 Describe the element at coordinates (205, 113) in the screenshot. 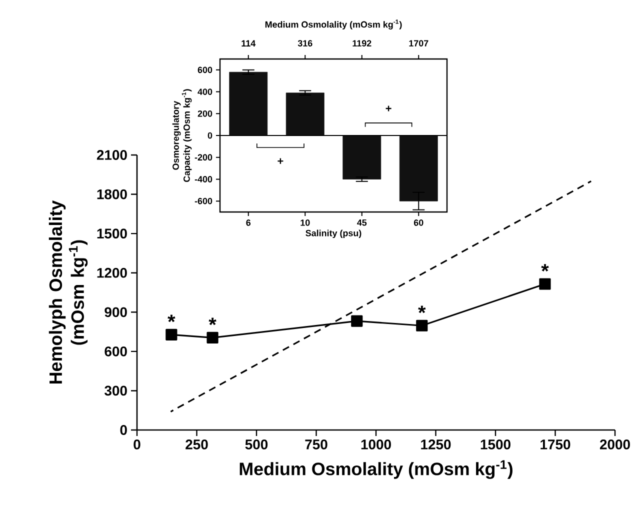

I see `y-tick-label: 200` at that location.